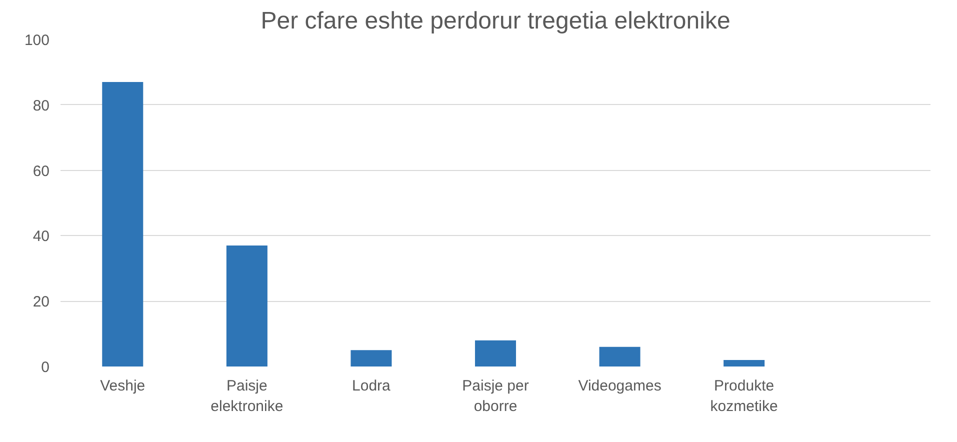  Describe the element at coordinates (123, 386) in the screenshot. I see `x-tick-label: Veshje` at that location.